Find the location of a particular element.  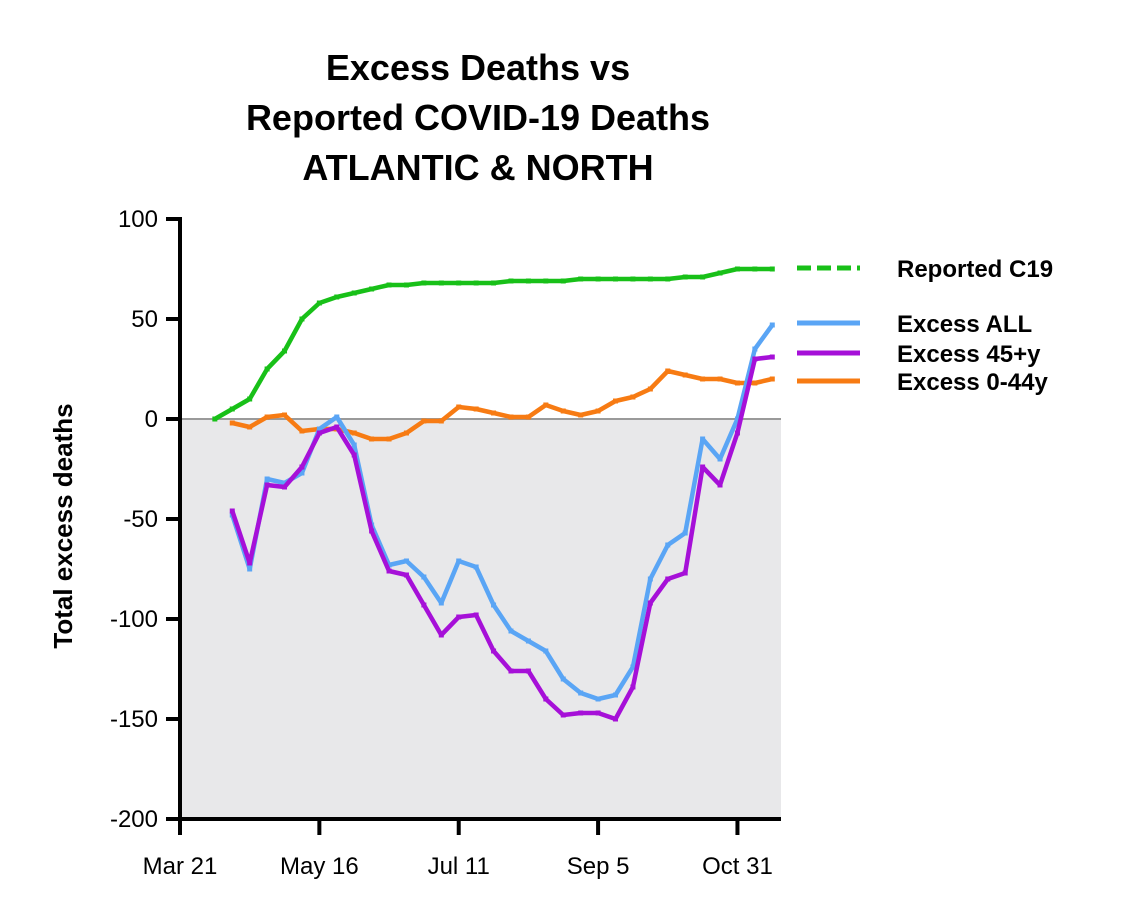

x-tick-label: Oct 31 is located at coordinates (737, 866).